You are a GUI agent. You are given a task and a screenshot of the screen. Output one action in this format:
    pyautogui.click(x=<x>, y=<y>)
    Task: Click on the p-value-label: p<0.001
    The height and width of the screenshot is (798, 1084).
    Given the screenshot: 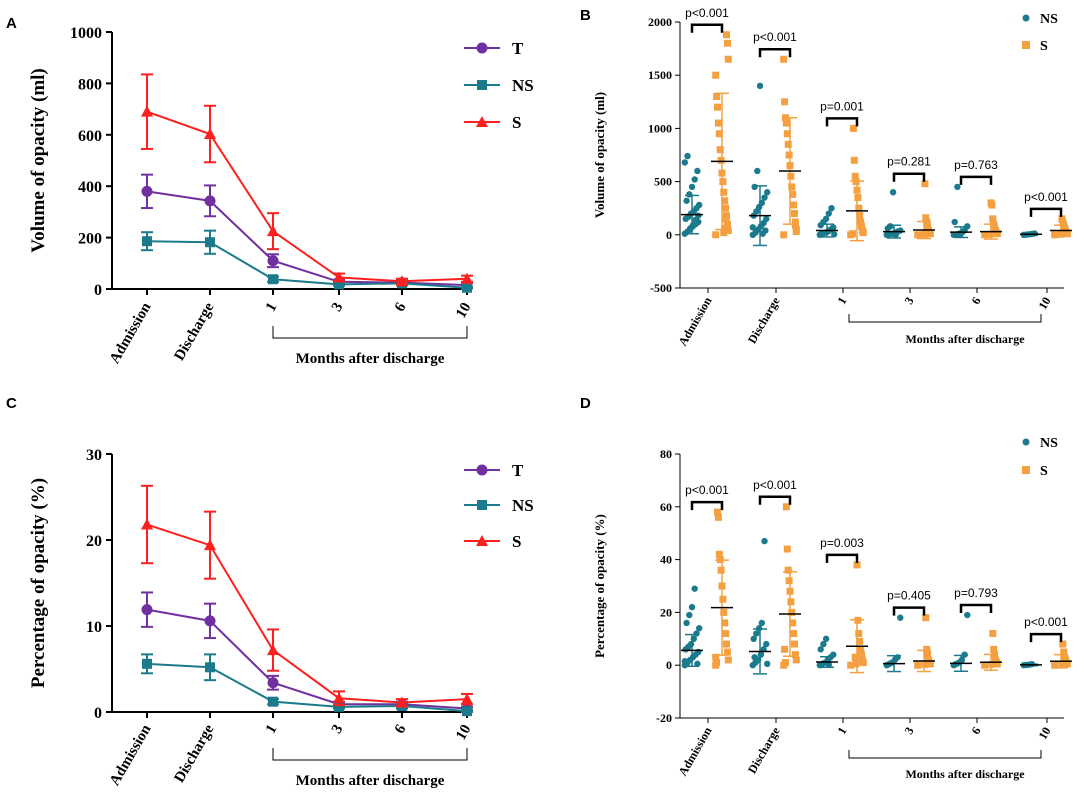 What is the action you would take?
    pyautogui.click(x=1046, y=197)
    